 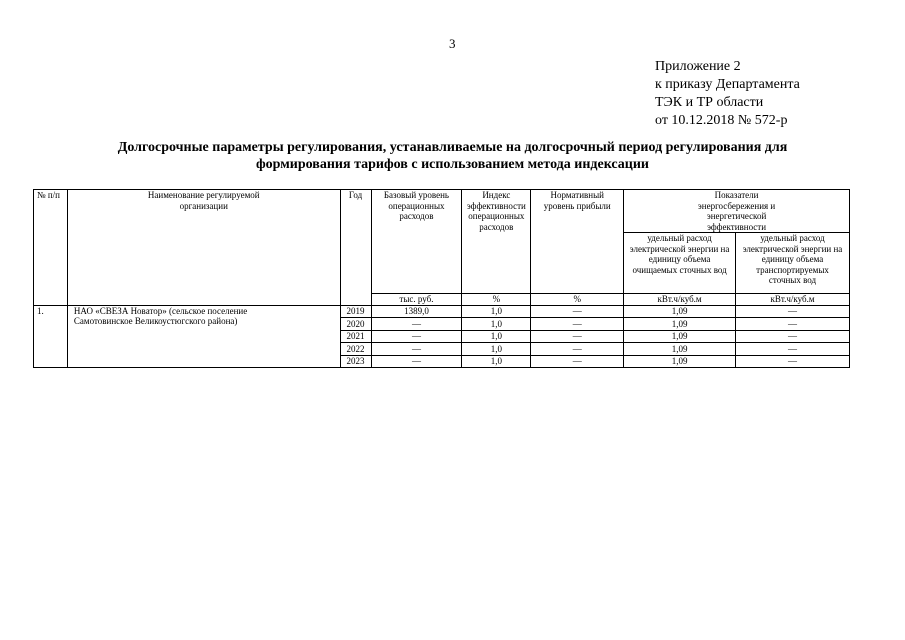 What do you see at coordinates (355, 361) in the screenshot?
I see `cell-year: 2023` at bounding box center [355, 361].